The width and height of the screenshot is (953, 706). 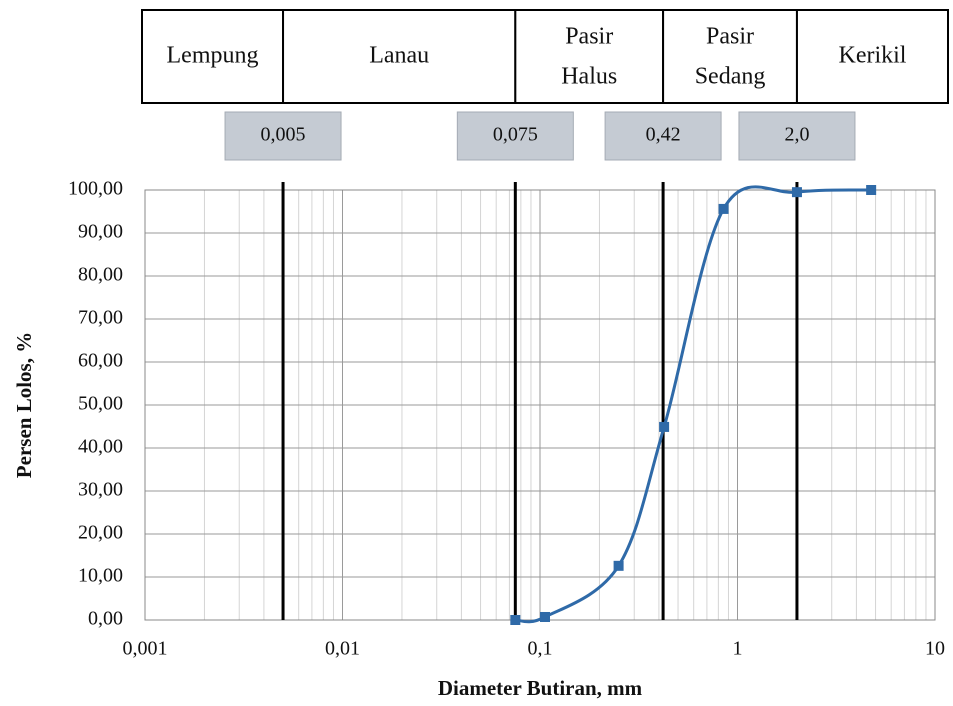 What do you see at coordinates (100, 576) in the screenshot?
I see `y-tick-label: 10,00` at bounding box center [100, 576].